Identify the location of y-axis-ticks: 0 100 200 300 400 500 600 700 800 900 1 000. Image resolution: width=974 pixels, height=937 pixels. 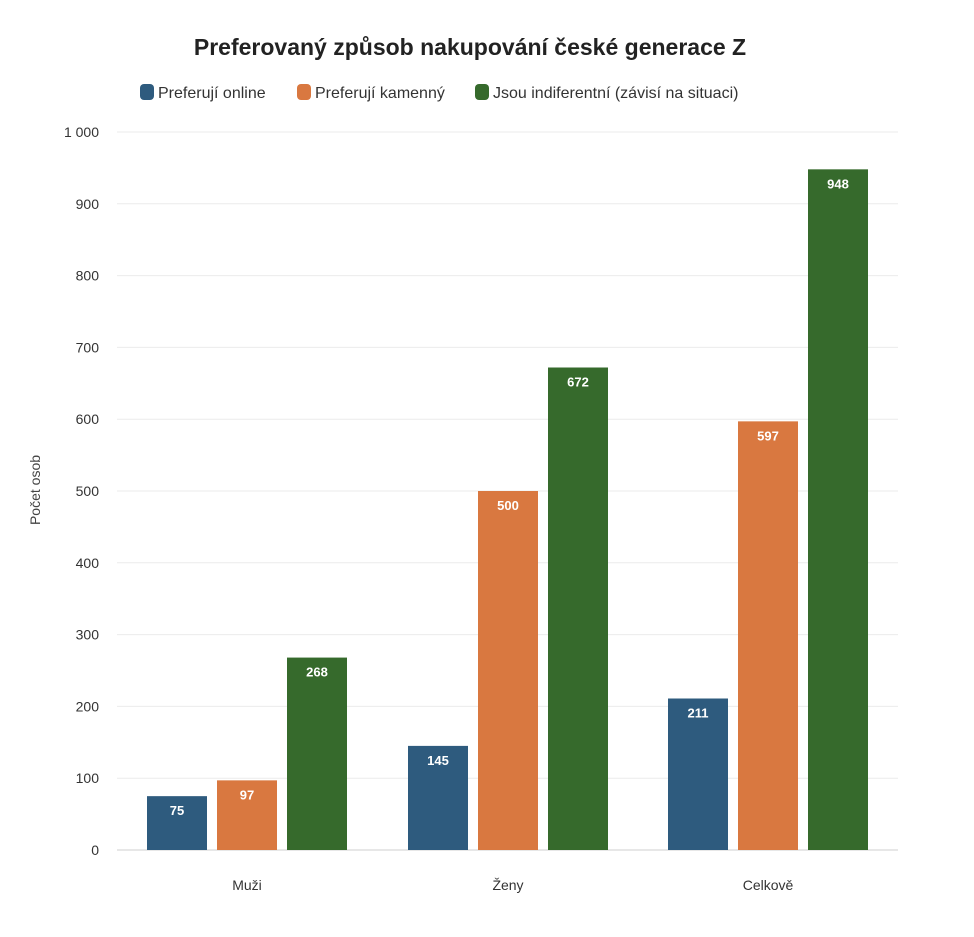
(81, 491).